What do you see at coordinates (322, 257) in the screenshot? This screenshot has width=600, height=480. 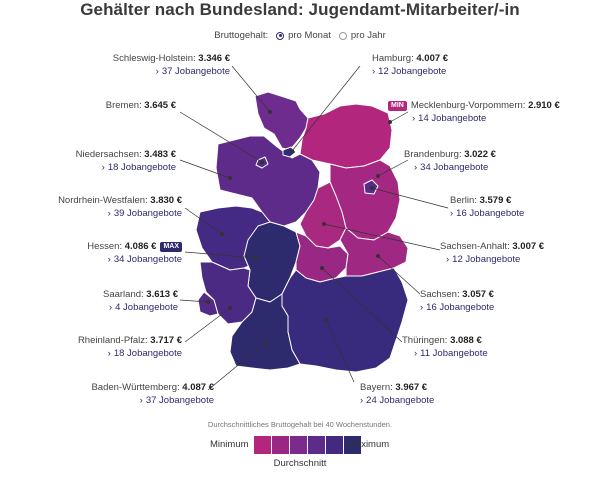 I see `state-region-thueringen` at bounding box center [322, 257].